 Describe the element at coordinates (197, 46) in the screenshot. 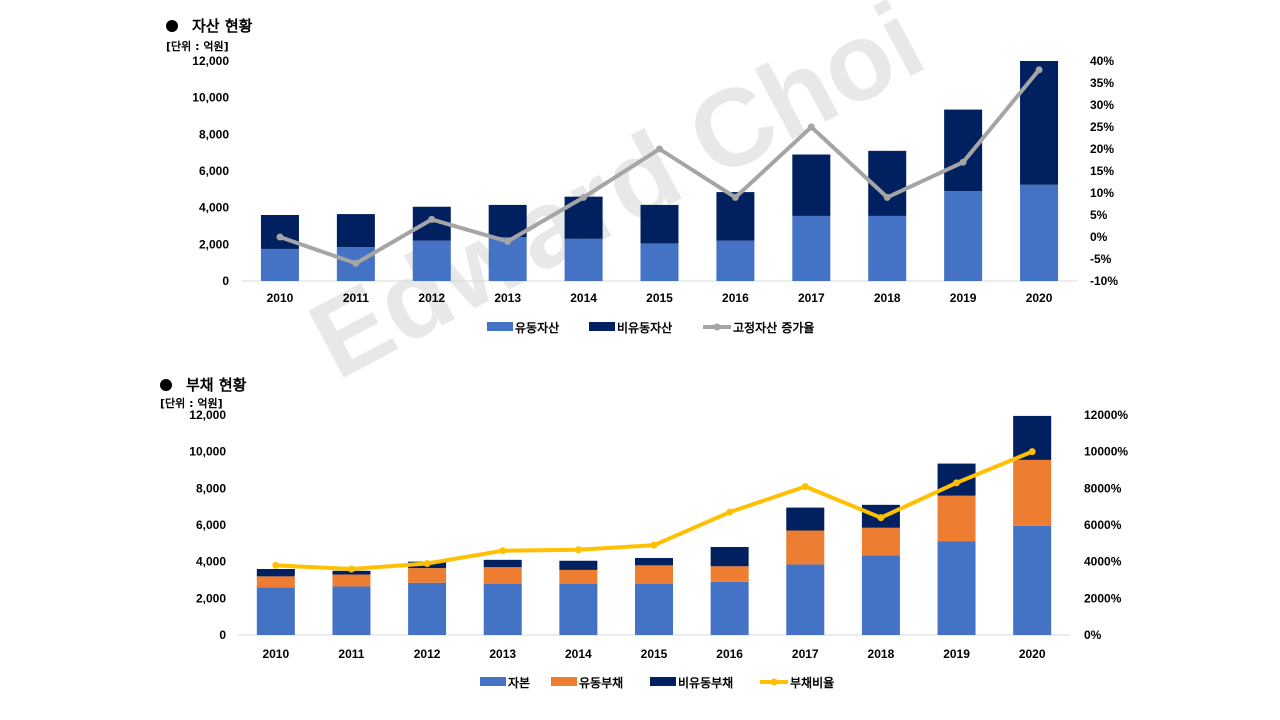

I see `chart1-unit-label: [단위 : 억원]` at that location.